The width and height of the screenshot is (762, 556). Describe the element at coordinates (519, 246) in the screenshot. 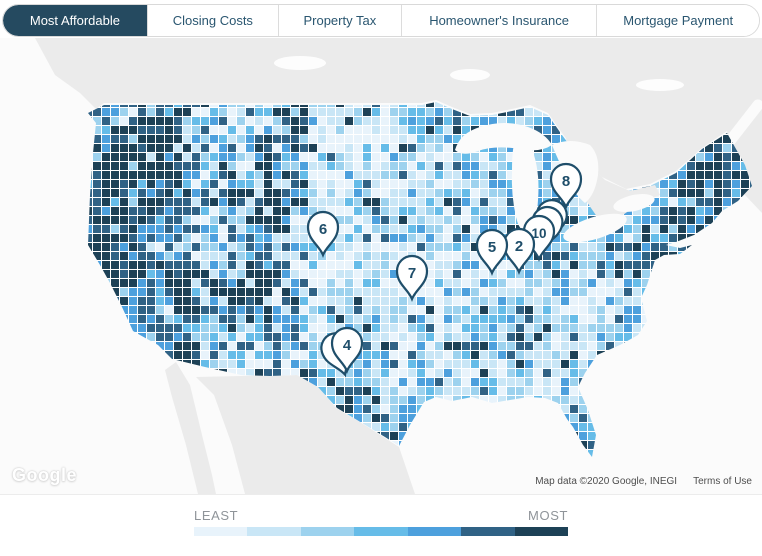

I see `svg-text: 2` at that location.